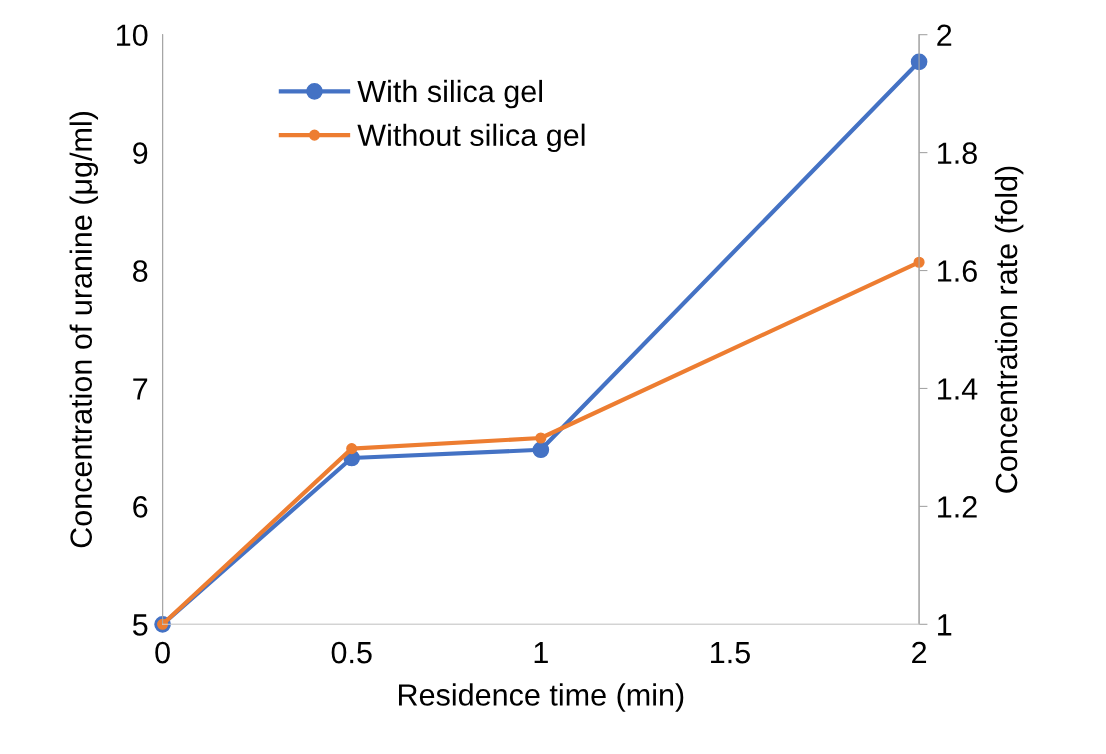 The image size is (1106, 754). I want to click on y-axis-title: Concentration of uranine (μg/ml), so click(84, 329).